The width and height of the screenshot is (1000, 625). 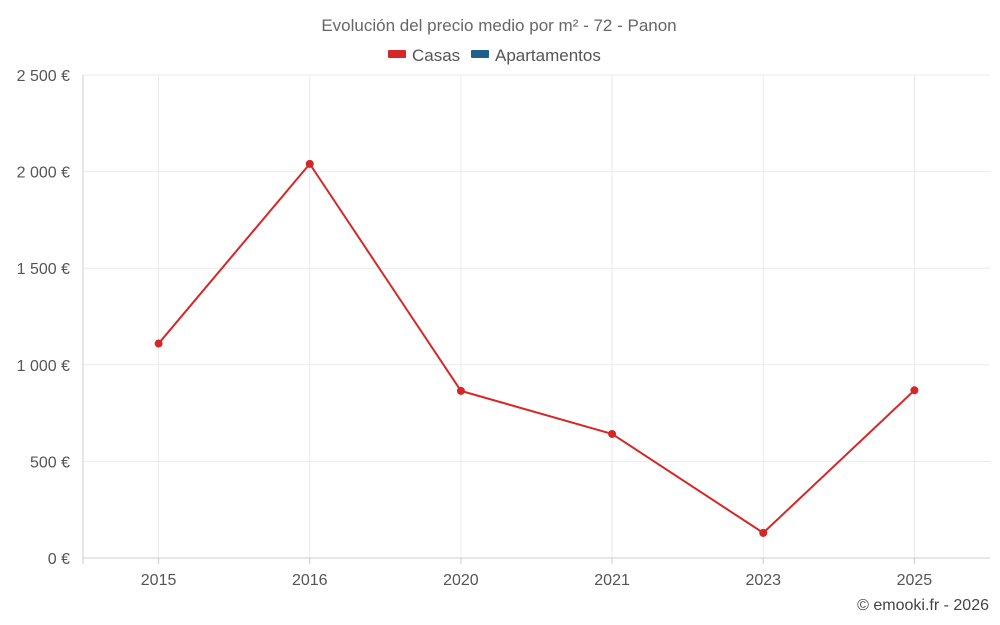 What do you see at coordinates (548, 55) in the screenshot?
I see `legend-label-apartamentos: Apartamentos` at bounding box center [548, 55].